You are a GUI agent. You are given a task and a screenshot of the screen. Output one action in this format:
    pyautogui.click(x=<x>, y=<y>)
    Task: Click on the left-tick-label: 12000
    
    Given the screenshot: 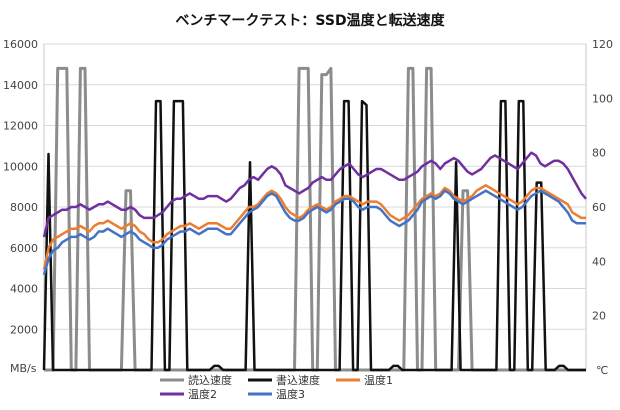 What is the action you would take?
    pyautogui.click(x=20, y=126)
    